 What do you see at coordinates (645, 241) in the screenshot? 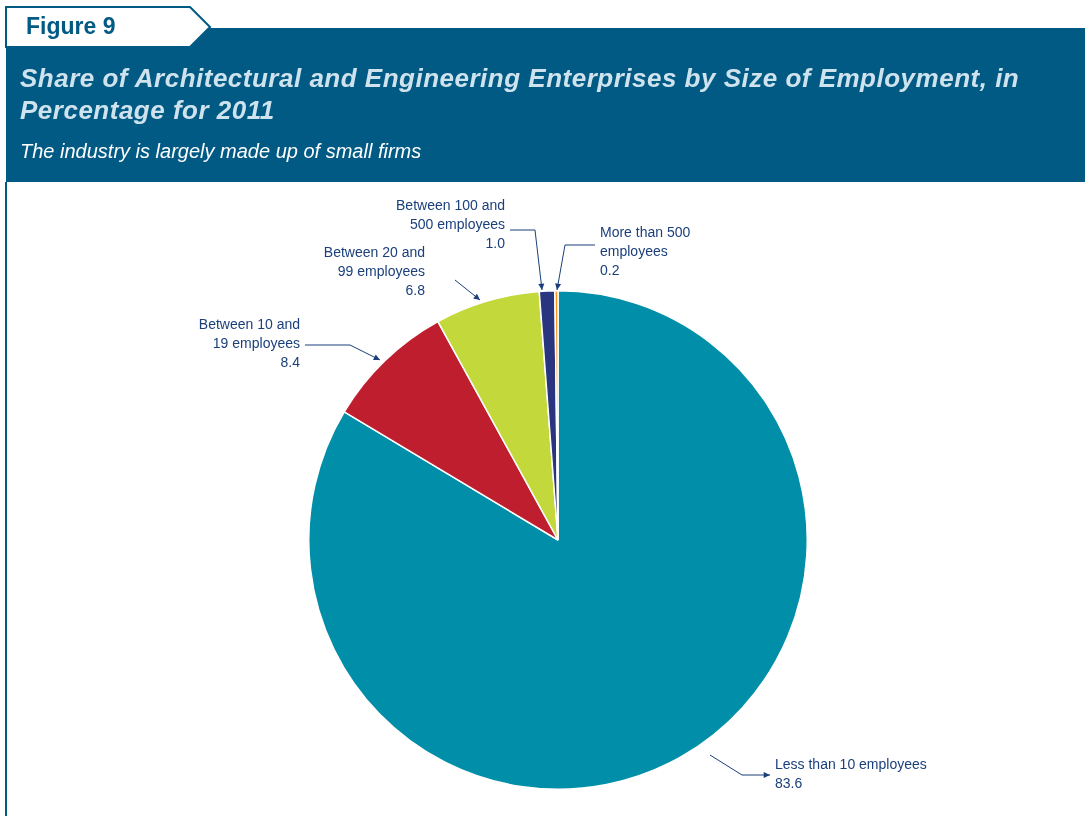
I see `slice-label: More than 500 employees` at bounding box center [645, 241].